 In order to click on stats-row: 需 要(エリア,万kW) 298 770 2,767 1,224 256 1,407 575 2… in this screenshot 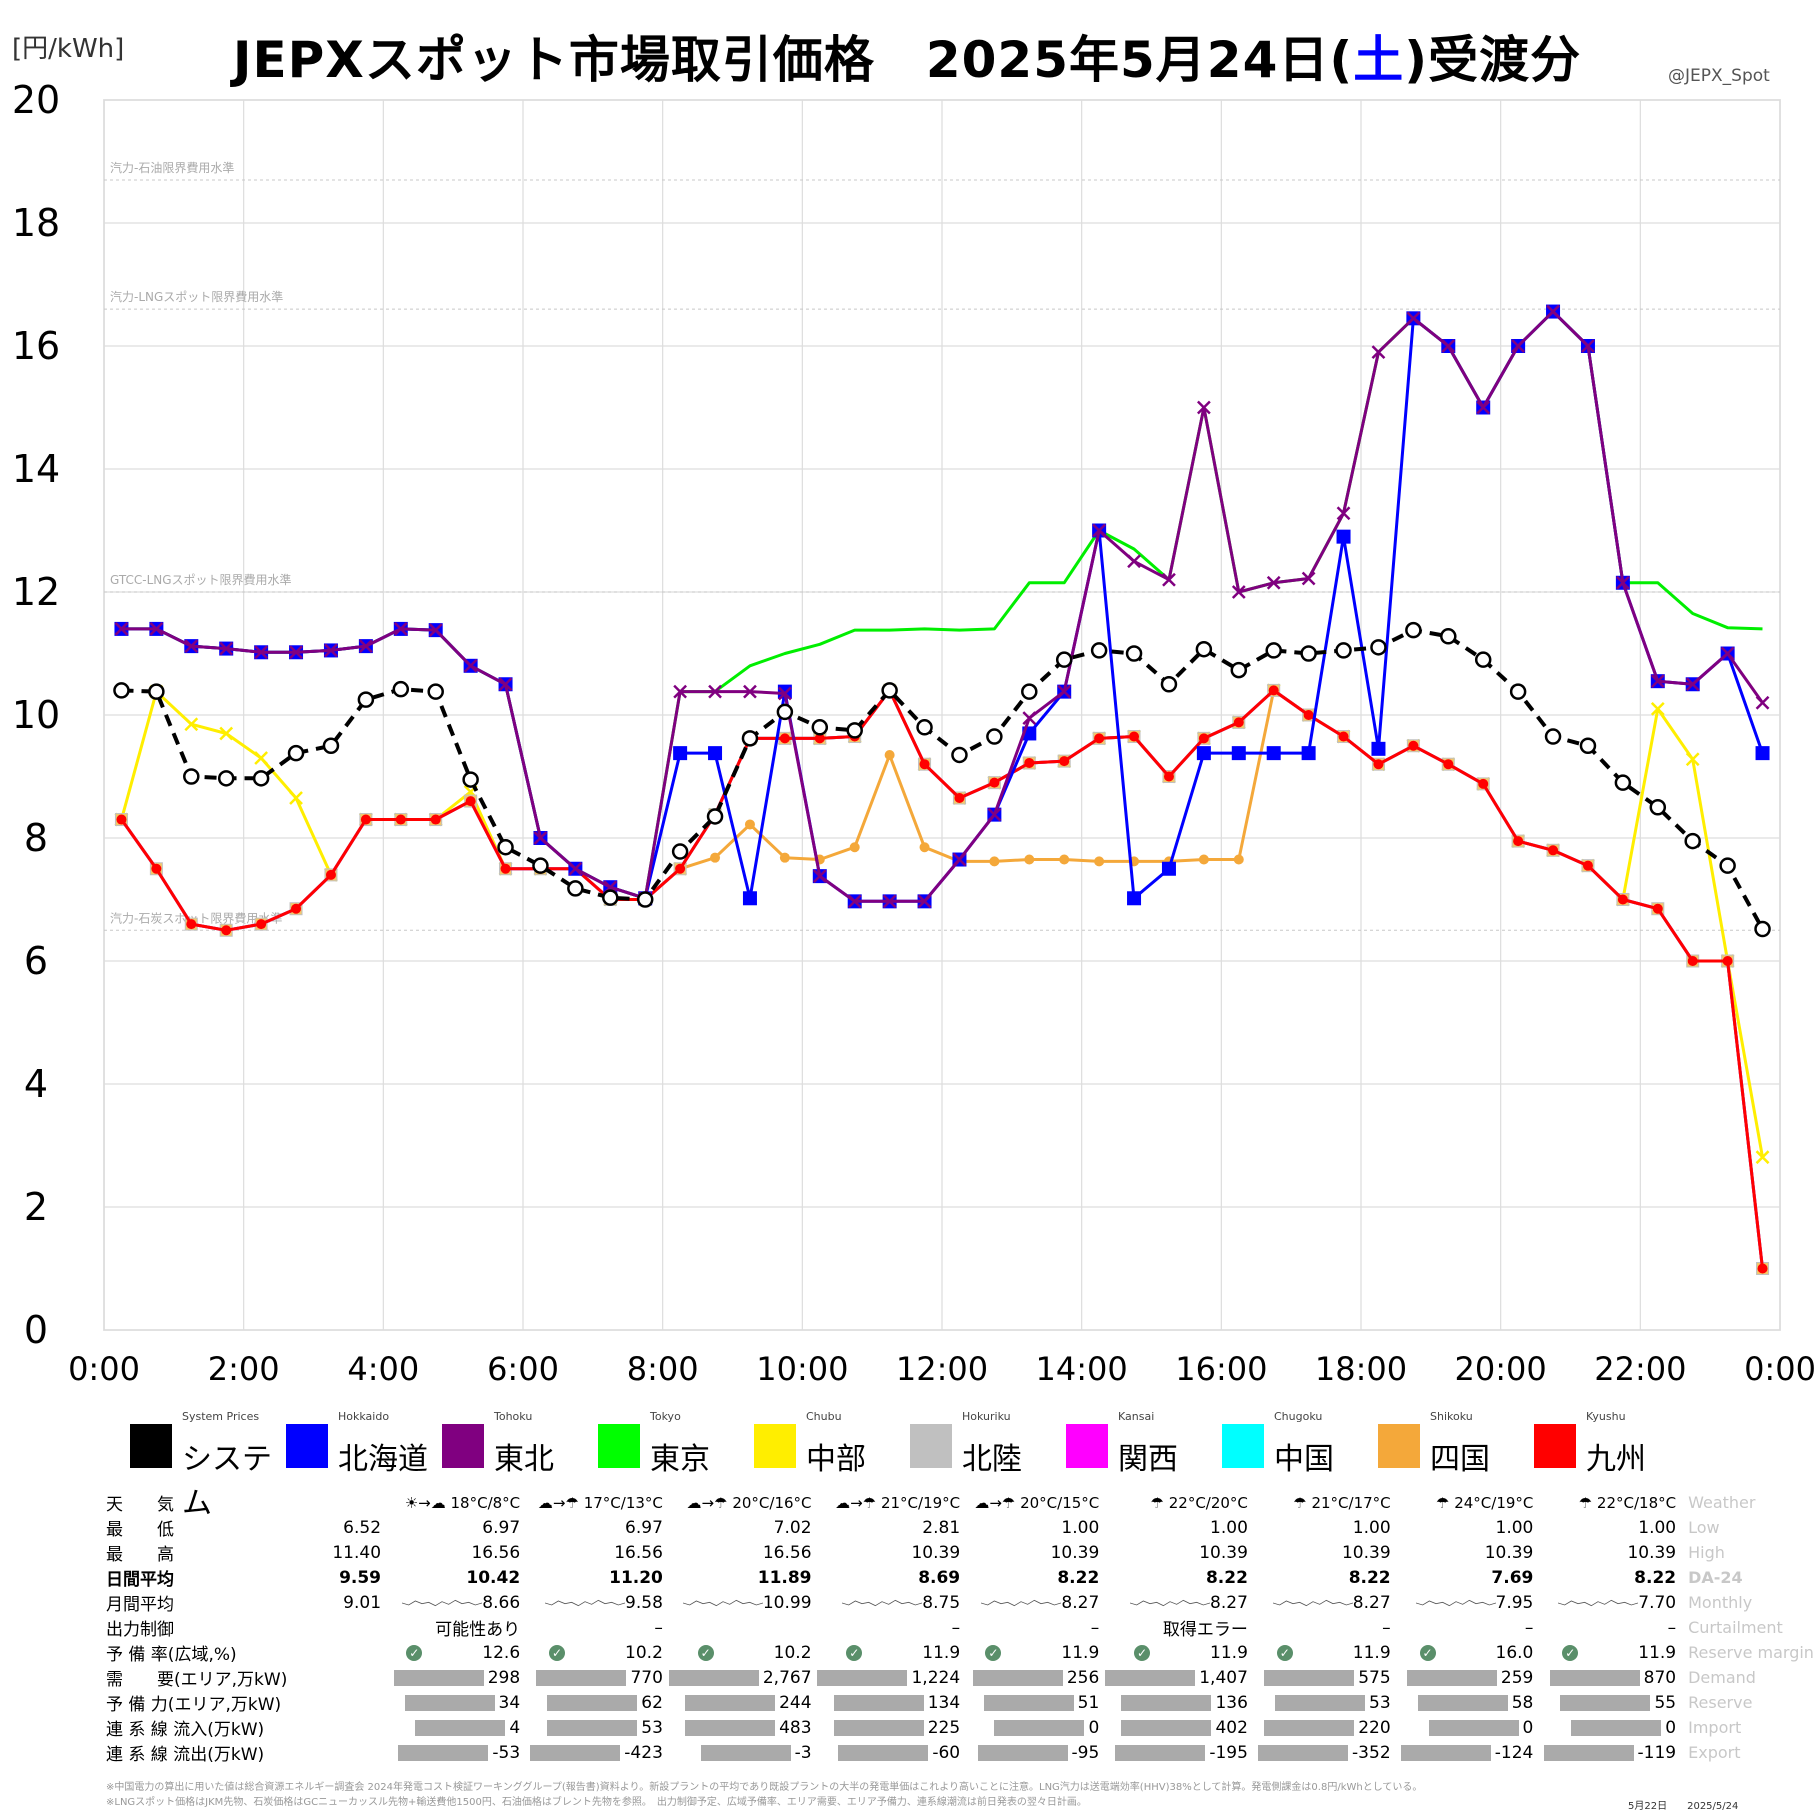, I will do `click(960, 1678)`.